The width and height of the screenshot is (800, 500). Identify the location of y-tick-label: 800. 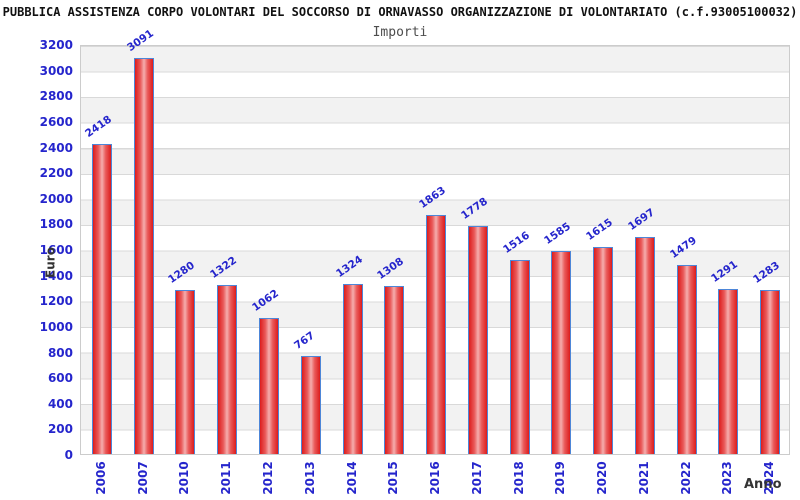
(60, 352).